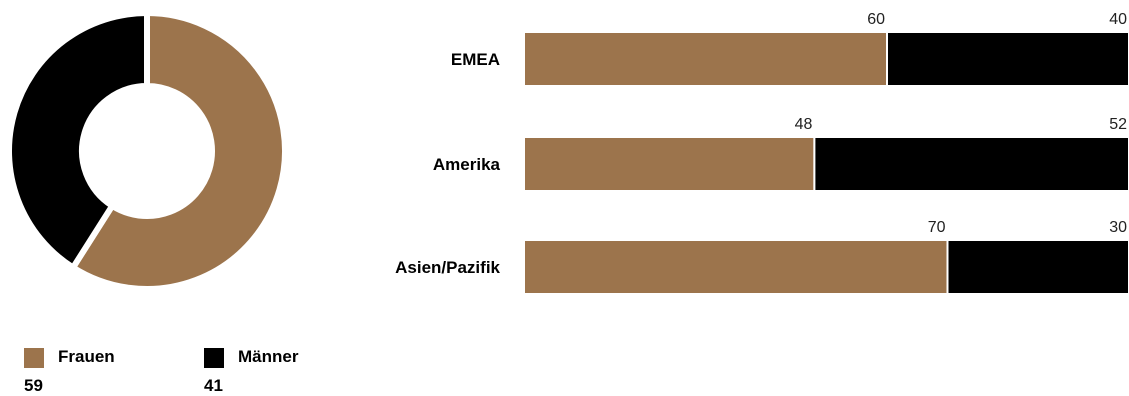 This screenshot has width=1129, height=396. What do you see at coordinates (178, 150) in the screenshot?
I see `donut-slice-women` at bounding box center [178, 150].